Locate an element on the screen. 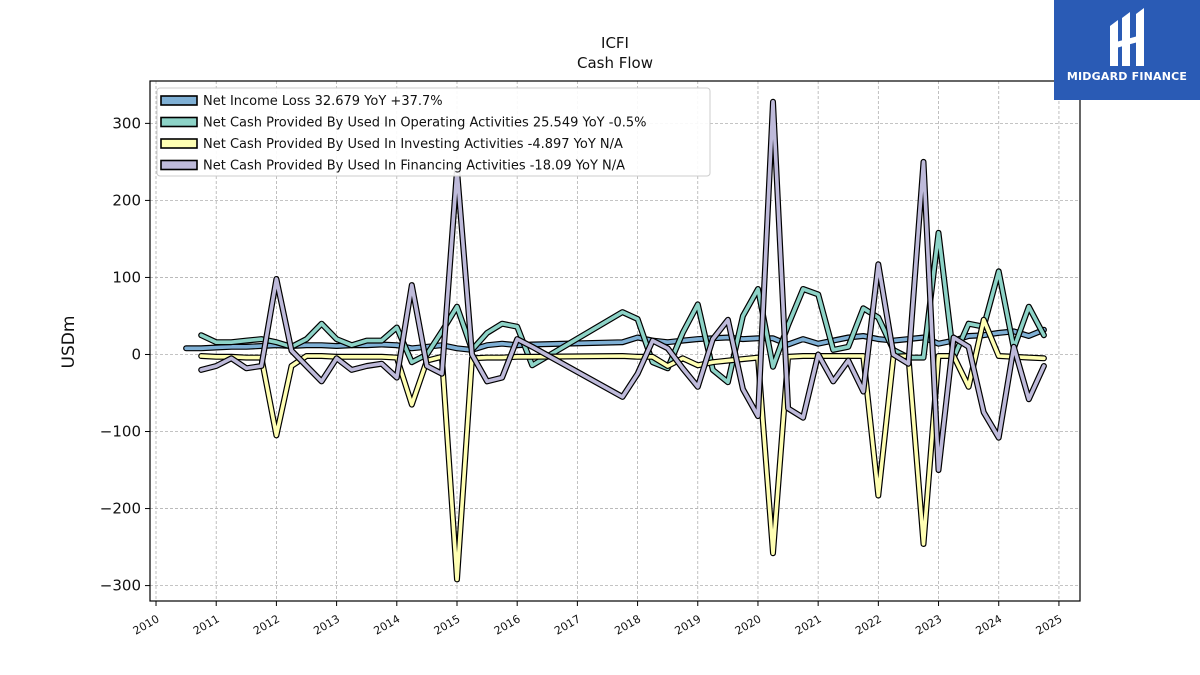 The image size is (1200, 675). midgard-logo-icon is located at coordinates (1127, 37).